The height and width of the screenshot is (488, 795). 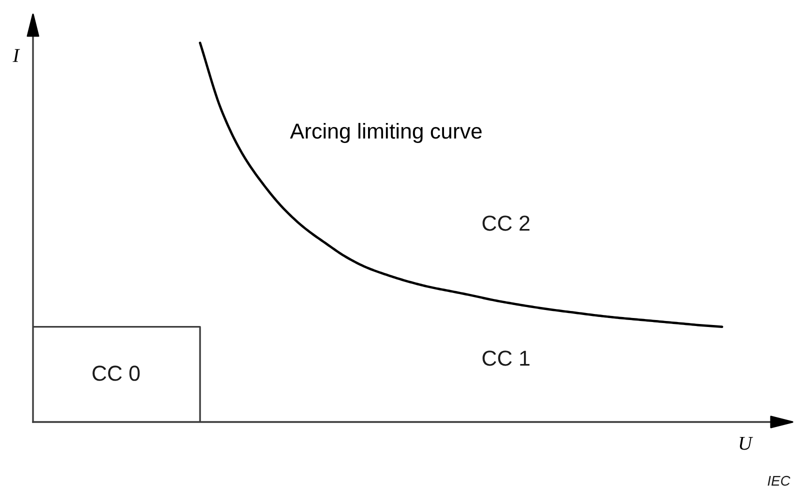 I want to click on y-axis-title: I, so click(x=16, y=55).